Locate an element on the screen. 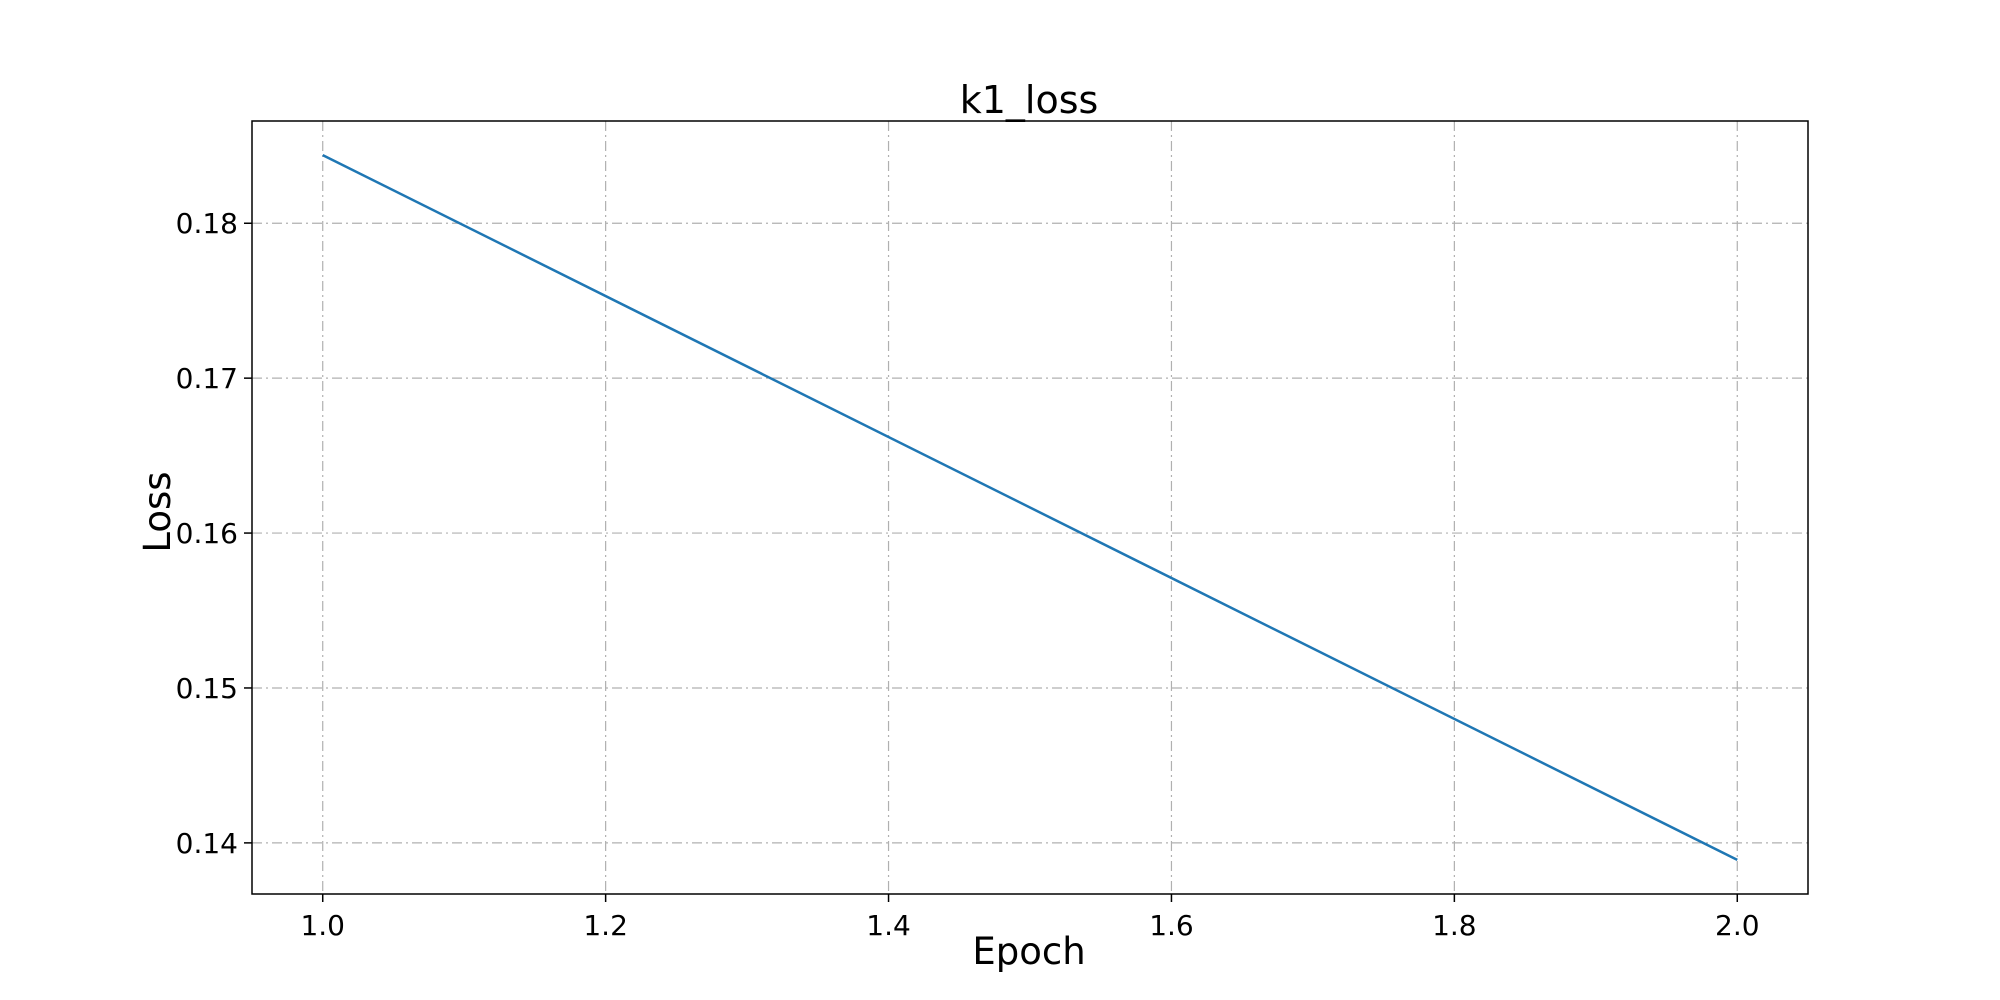 This screenshot has width=2000, height=1000. x-tick-label: 2.0 is located at coordinates (1737, 925).